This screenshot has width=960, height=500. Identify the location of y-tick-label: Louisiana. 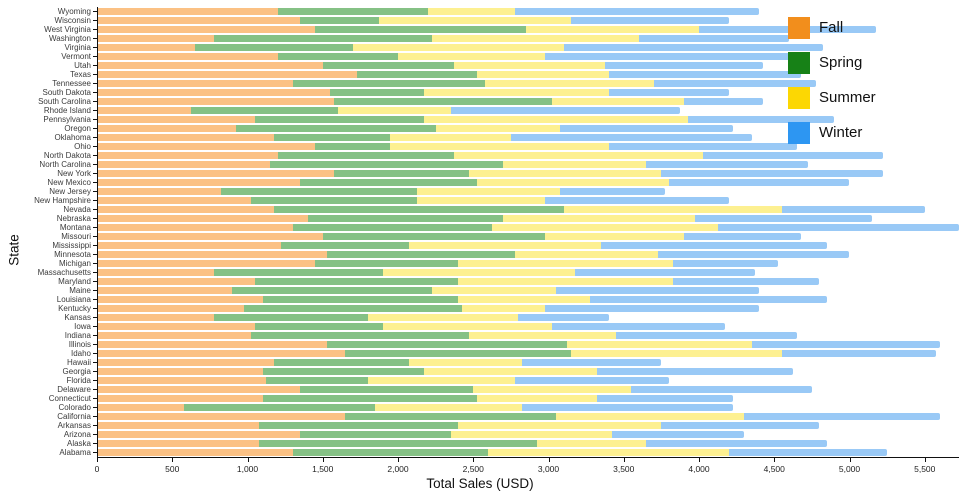
(73, 299).